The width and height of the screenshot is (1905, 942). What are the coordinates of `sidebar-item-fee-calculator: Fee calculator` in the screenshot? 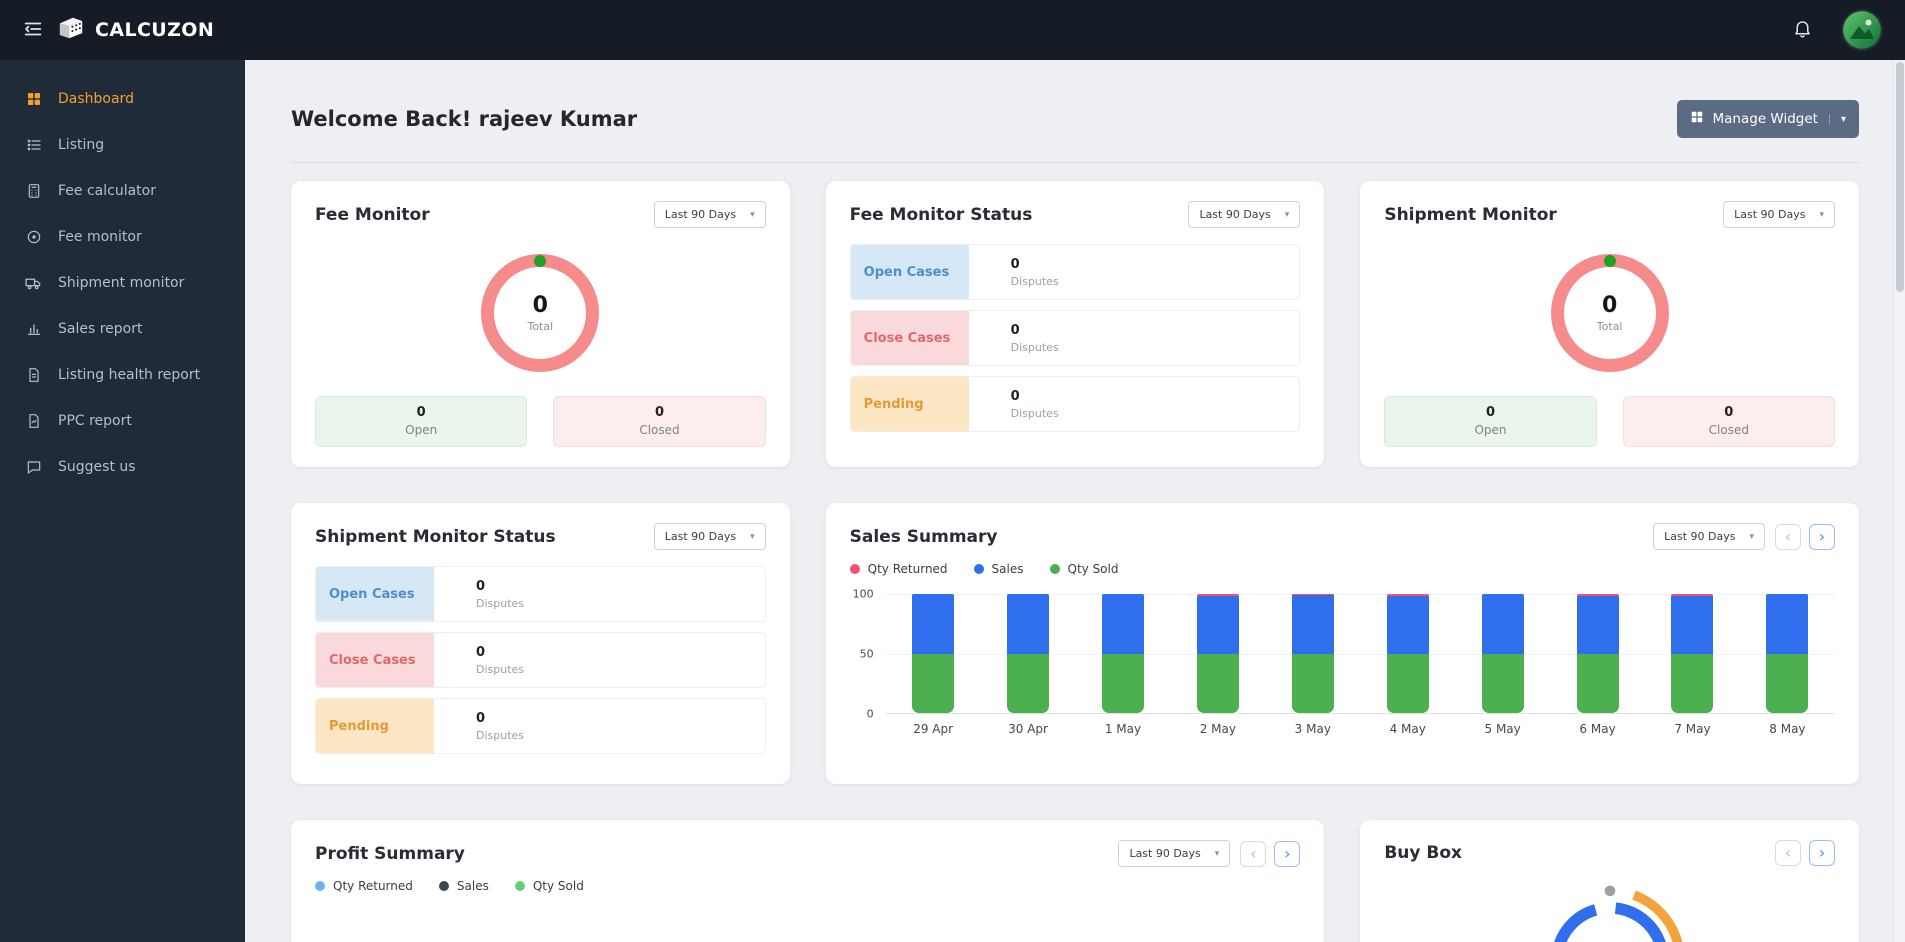 It's located at (122, 191).